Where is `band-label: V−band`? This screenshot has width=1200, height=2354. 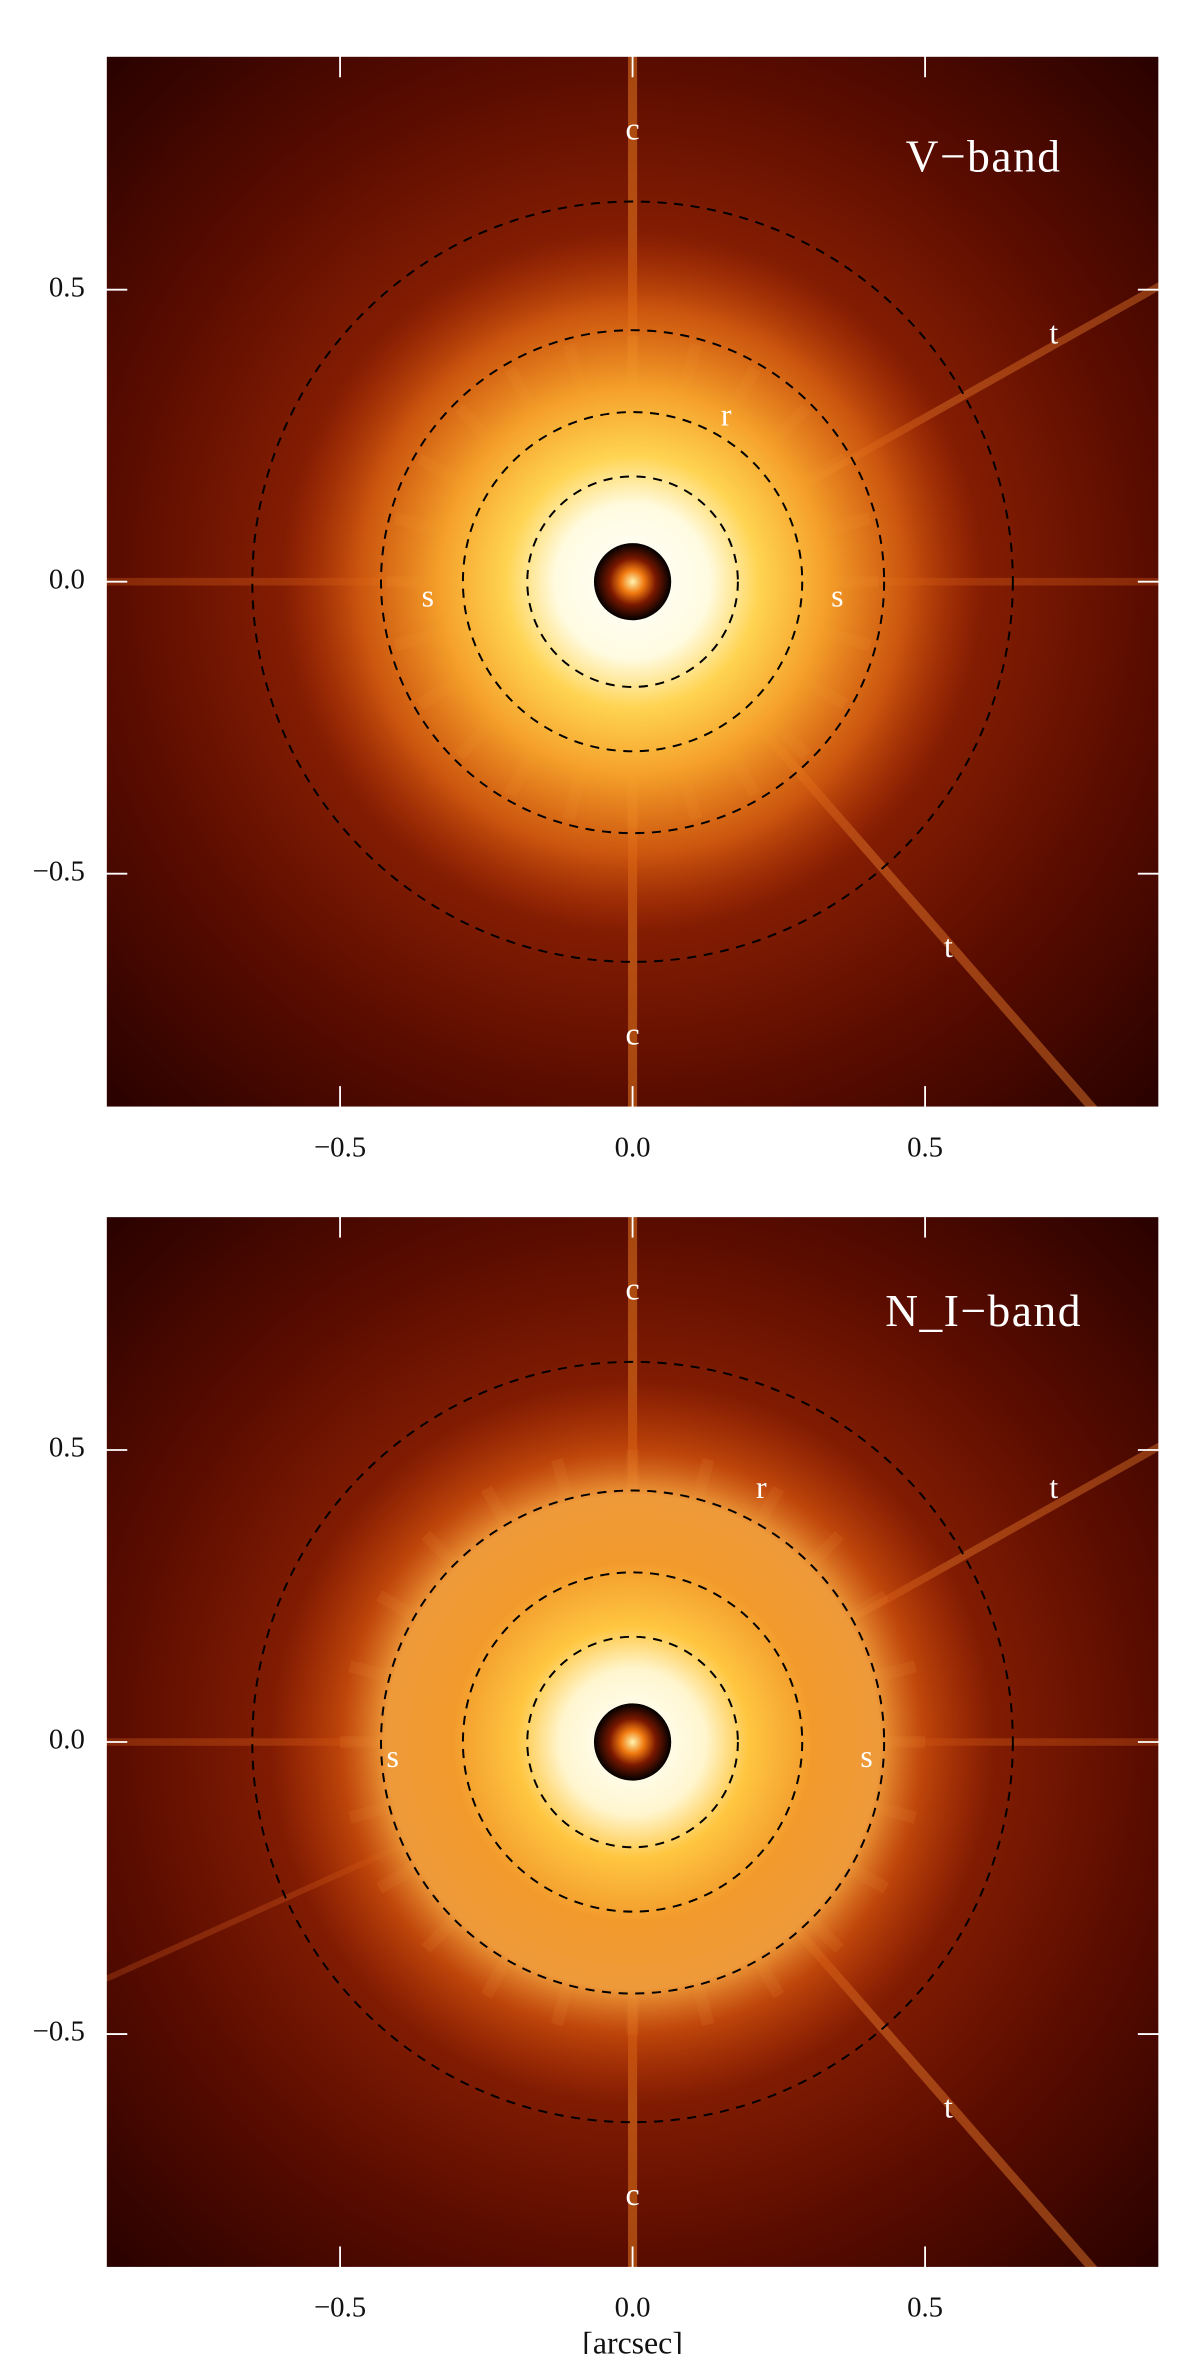 band-label: V−band is located at coordinates (984, 157).